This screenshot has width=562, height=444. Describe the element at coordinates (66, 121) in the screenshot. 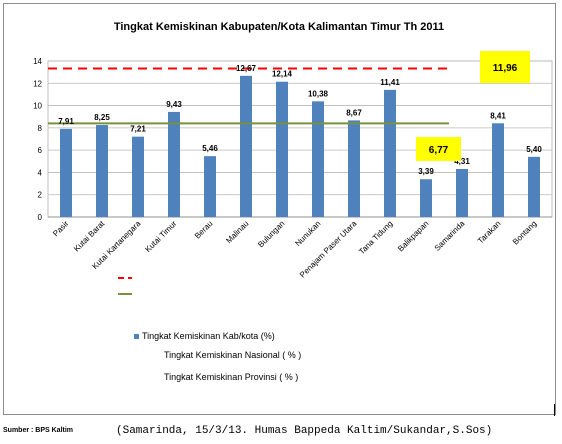

I see `data-label-0: 7,91` at that location.